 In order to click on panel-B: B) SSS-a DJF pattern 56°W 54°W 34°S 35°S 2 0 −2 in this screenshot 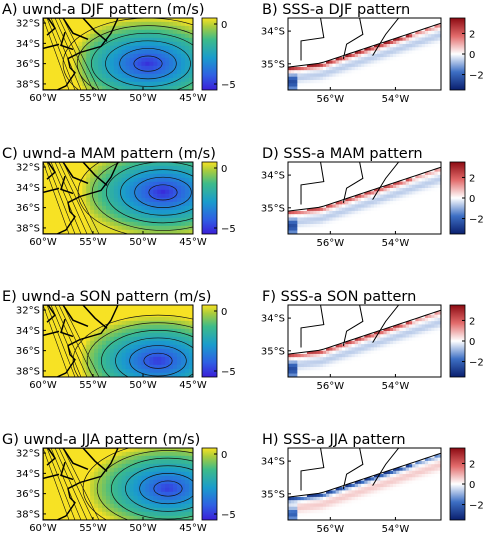, I will do `click(372, 53)`.